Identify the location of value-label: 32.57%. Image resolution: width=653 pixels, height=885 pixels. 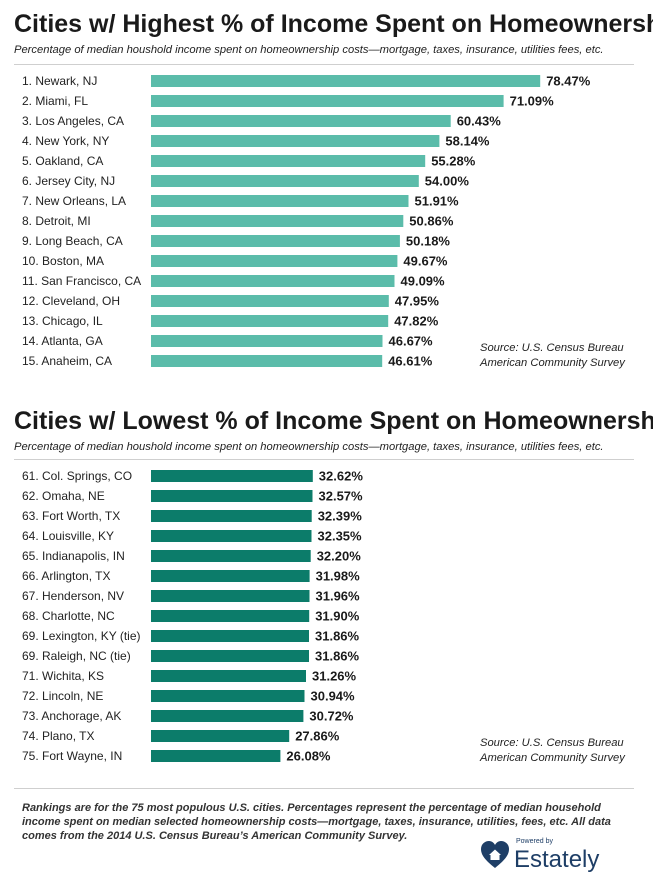
(341, 496).